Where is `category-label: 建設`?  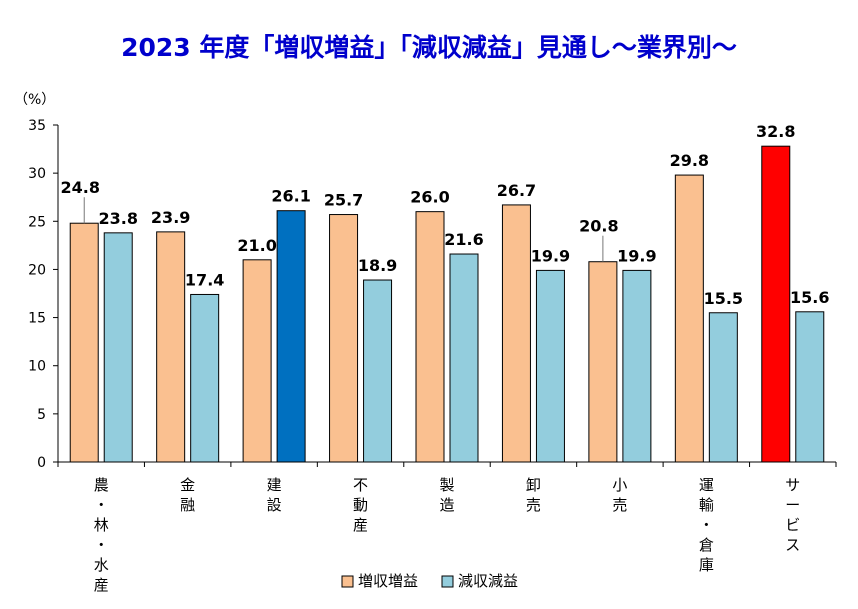 category-label: 建設 is located at coordinates (274, 495).